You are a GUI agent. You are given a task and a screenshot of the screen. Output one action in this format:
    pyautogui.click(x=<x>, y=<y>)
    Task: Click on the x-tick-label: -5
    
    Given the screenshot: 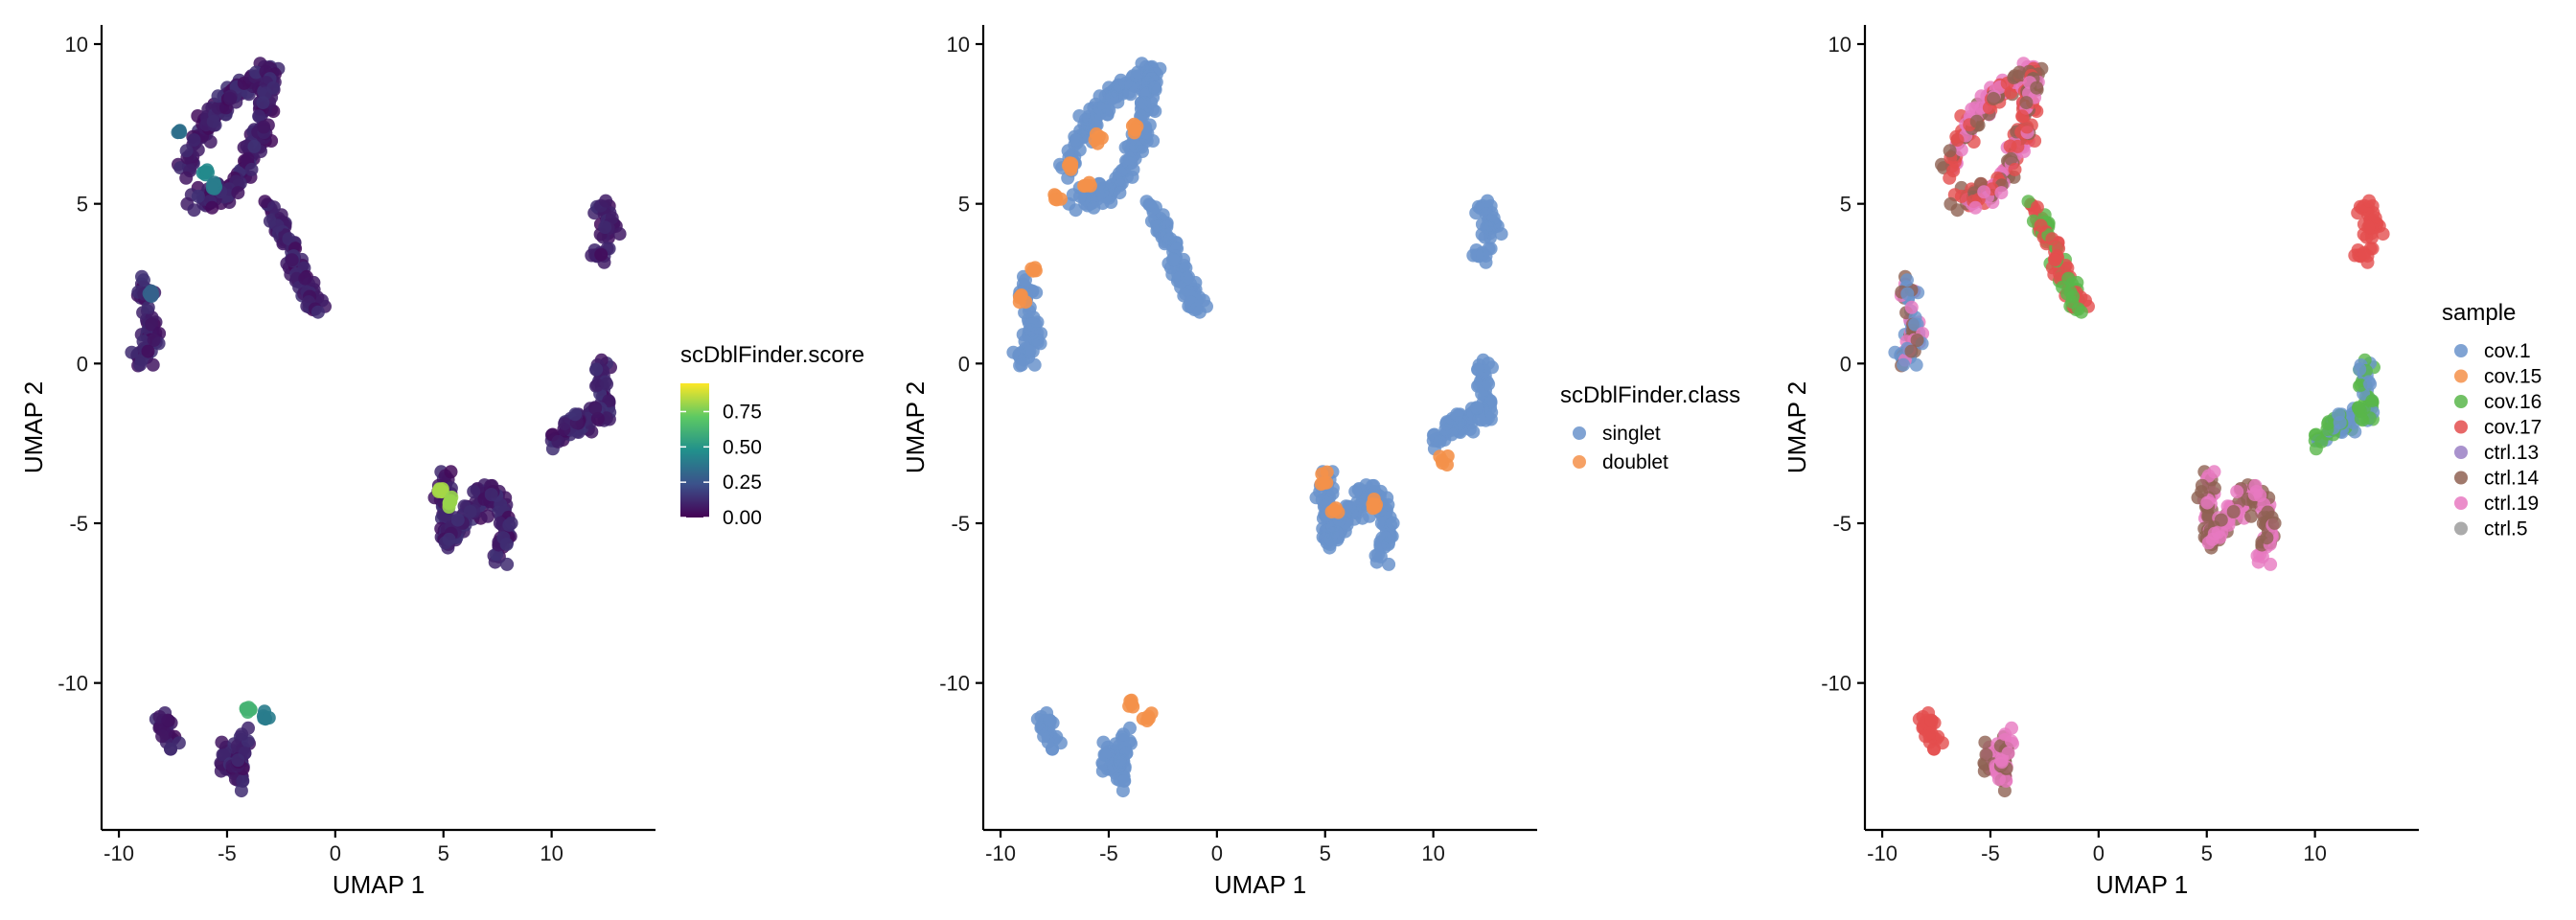 What is the action you would take?
    pyautogui.click(x=1990, y=853)
    